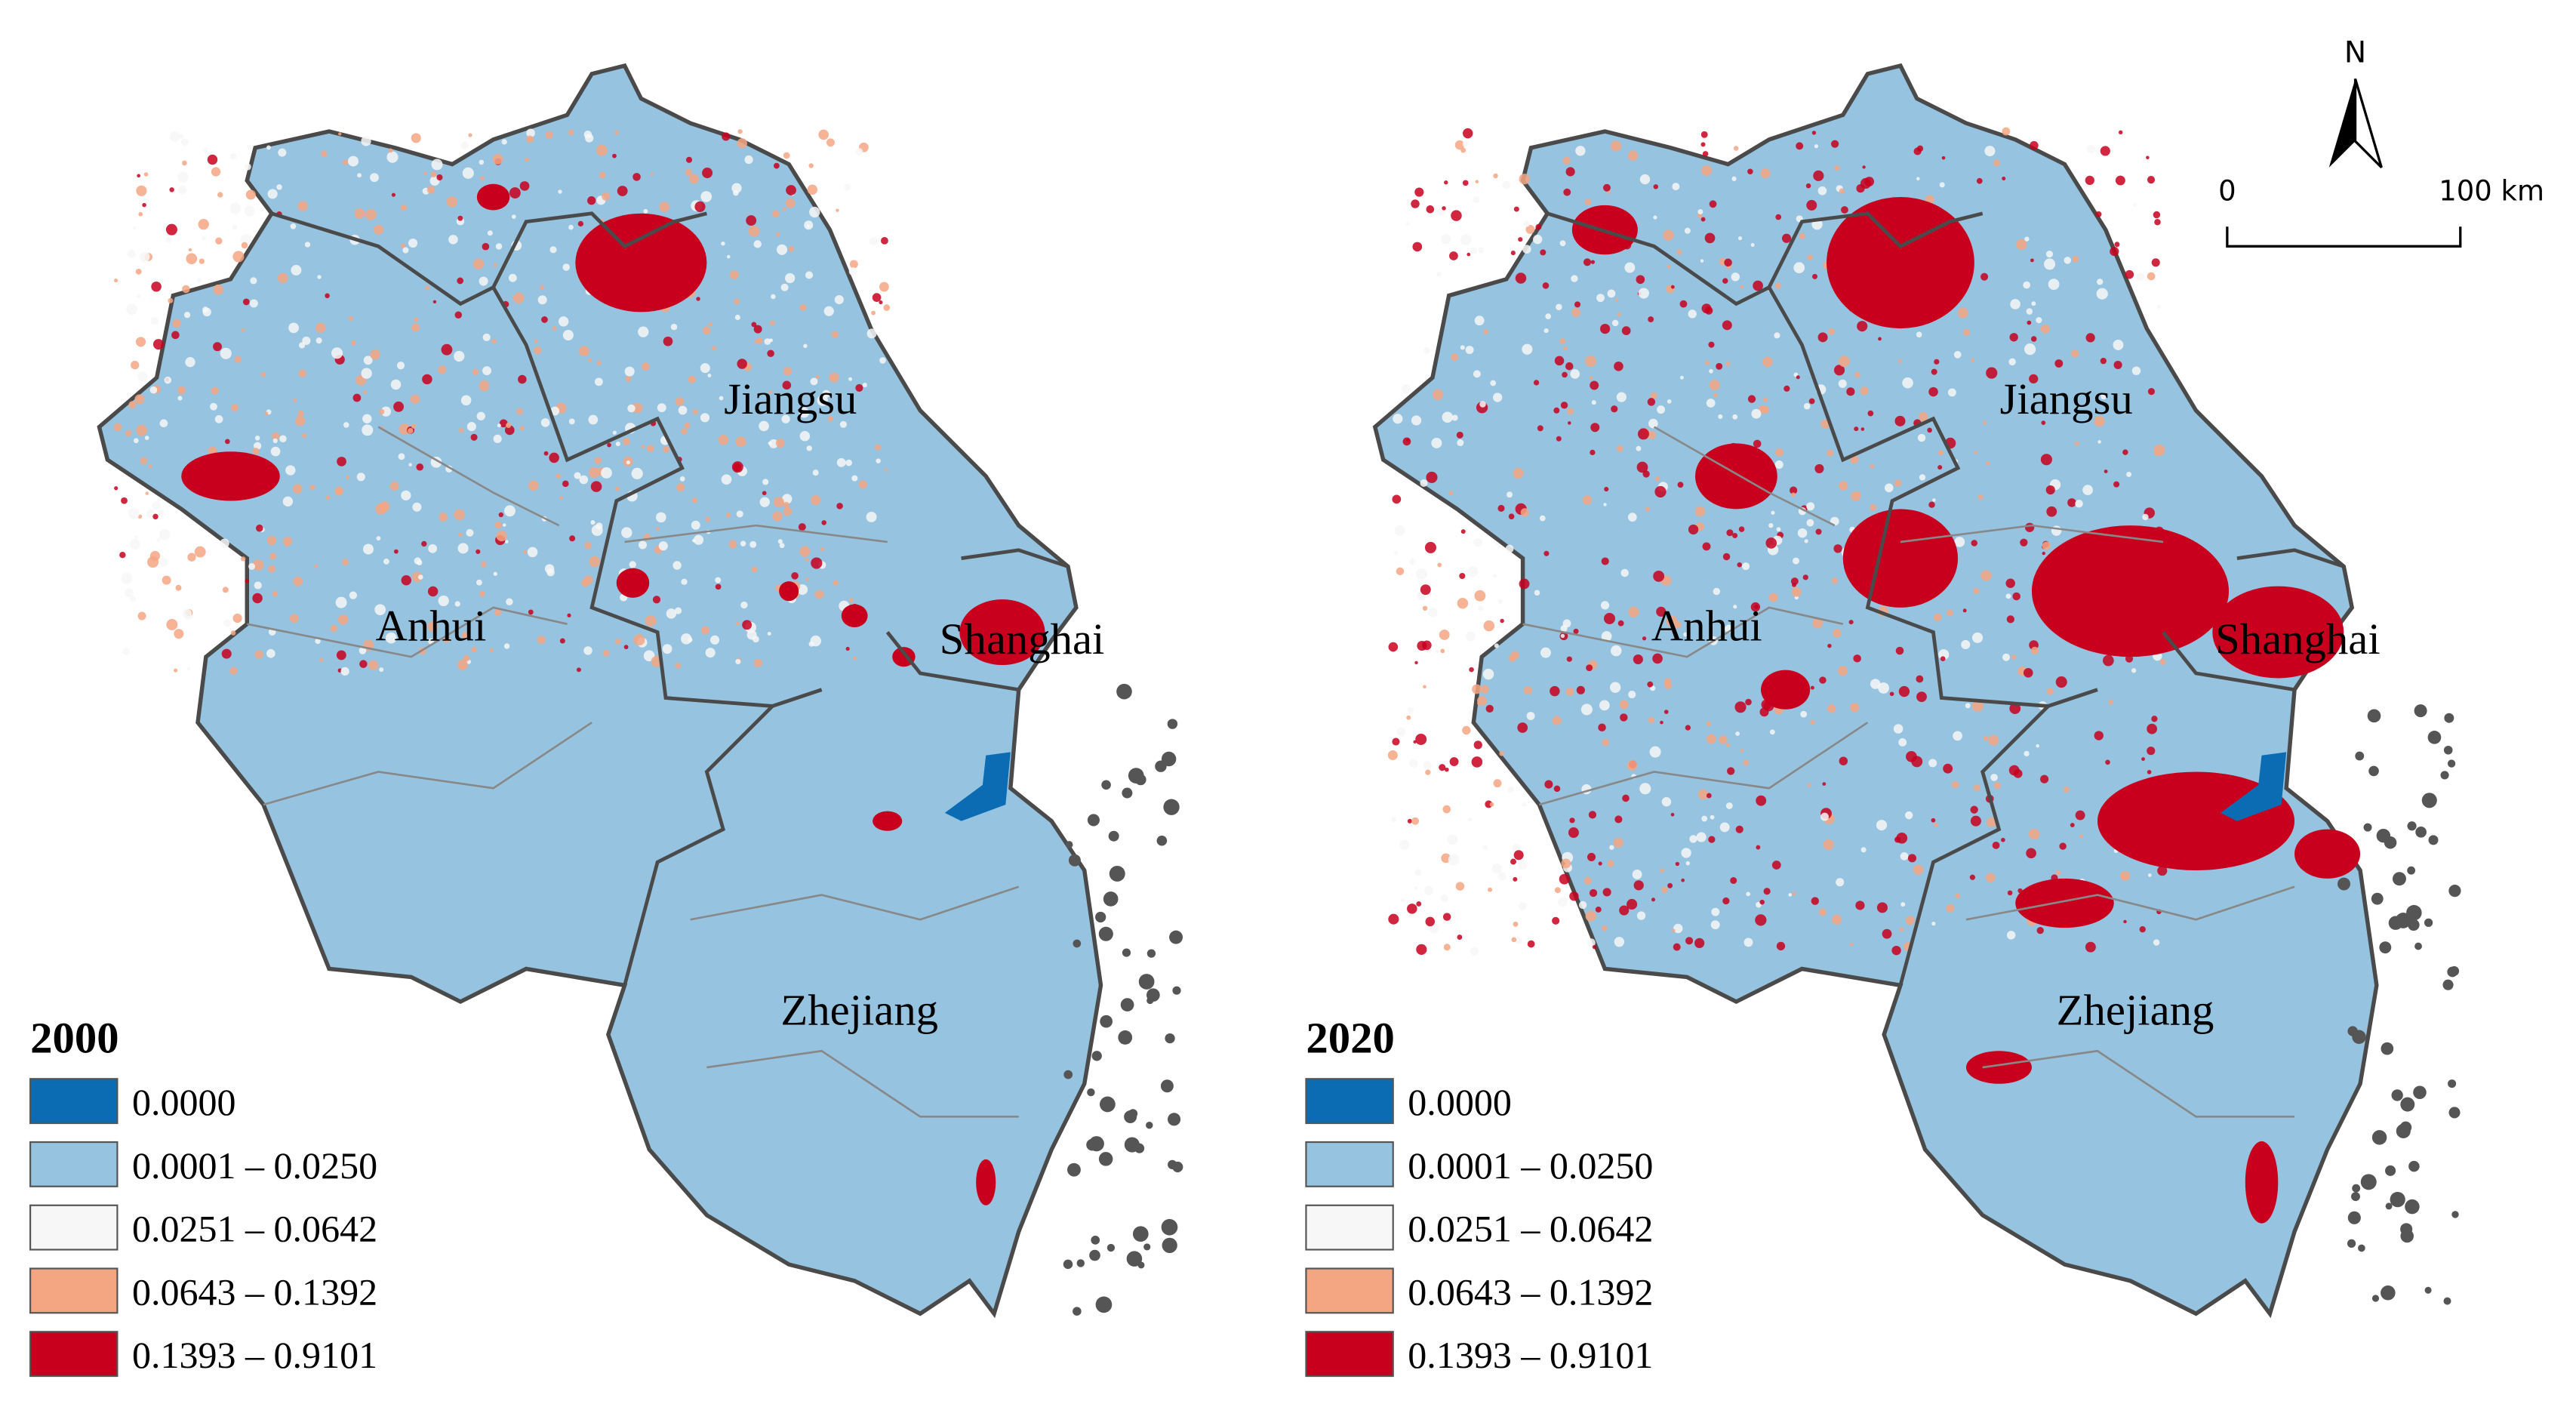  Describe the element at coordinates (73, 1290) in the screenshot. I see `legend-swatch` at that location.